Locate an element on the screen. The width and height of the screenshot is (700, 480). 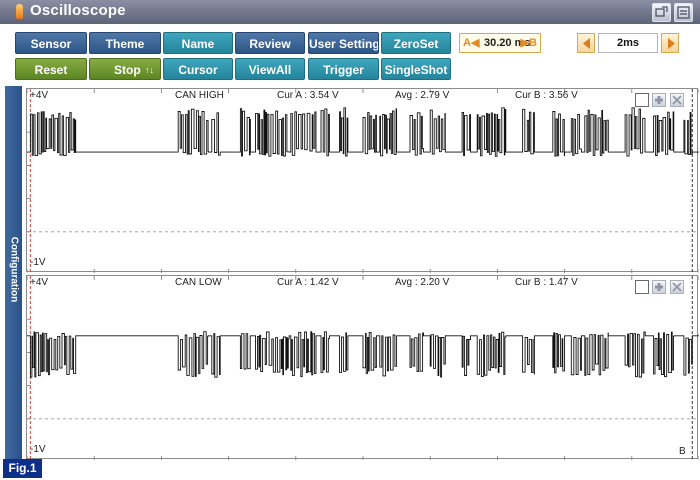
window-title: Oscilloscope is located at coordinates (78, 10).